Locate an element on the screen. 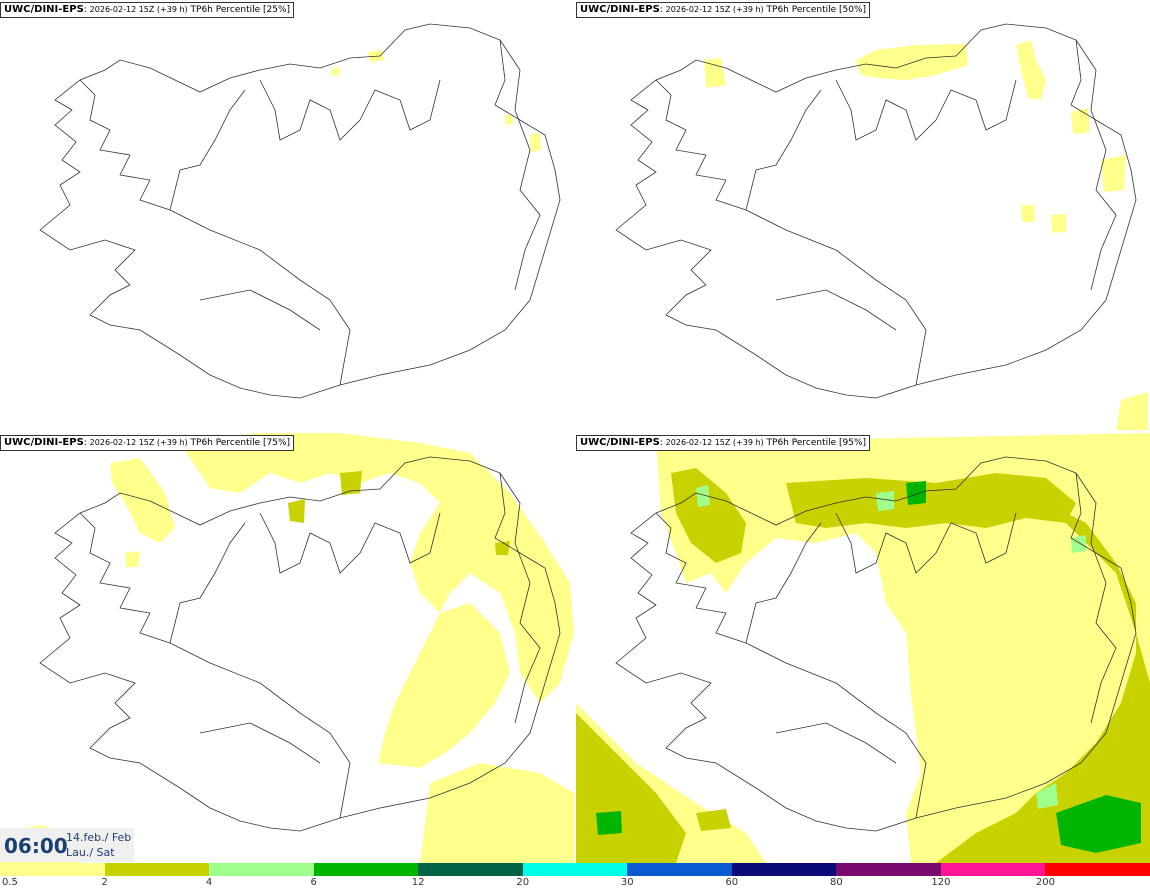 The width and height of the screenshot is (1150, 891). colorbar-tick-label: 20 is located at coordinates (523, 882).